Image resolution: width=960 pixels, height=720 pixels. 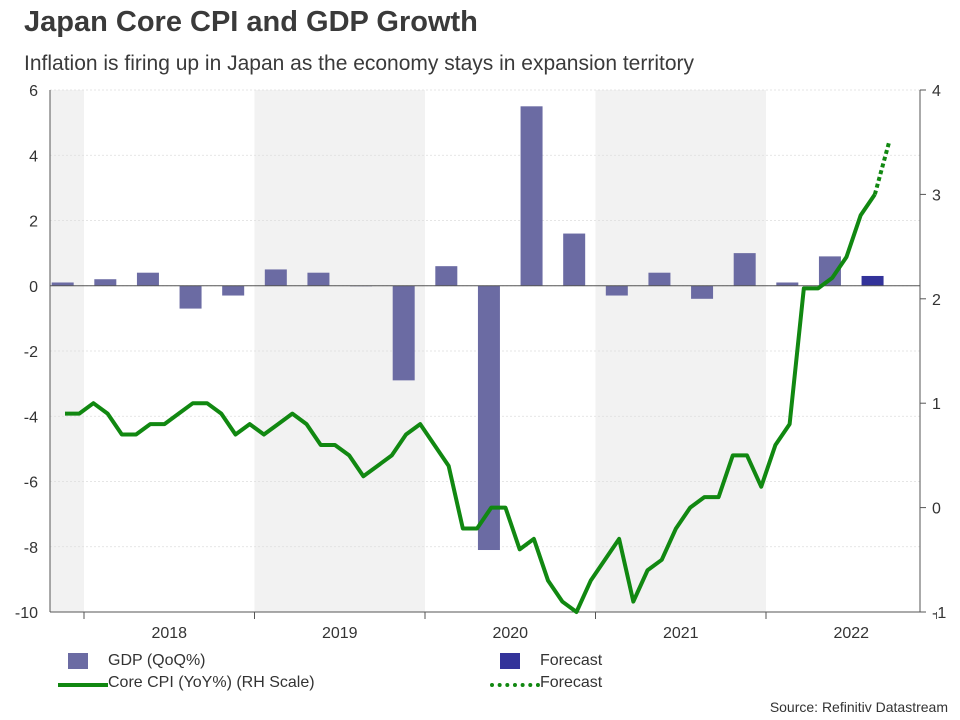 What do you see at coordinates (33, 287) in the screenshot?
I see `left-tick-label: 0` at bounding box center [33, 287].